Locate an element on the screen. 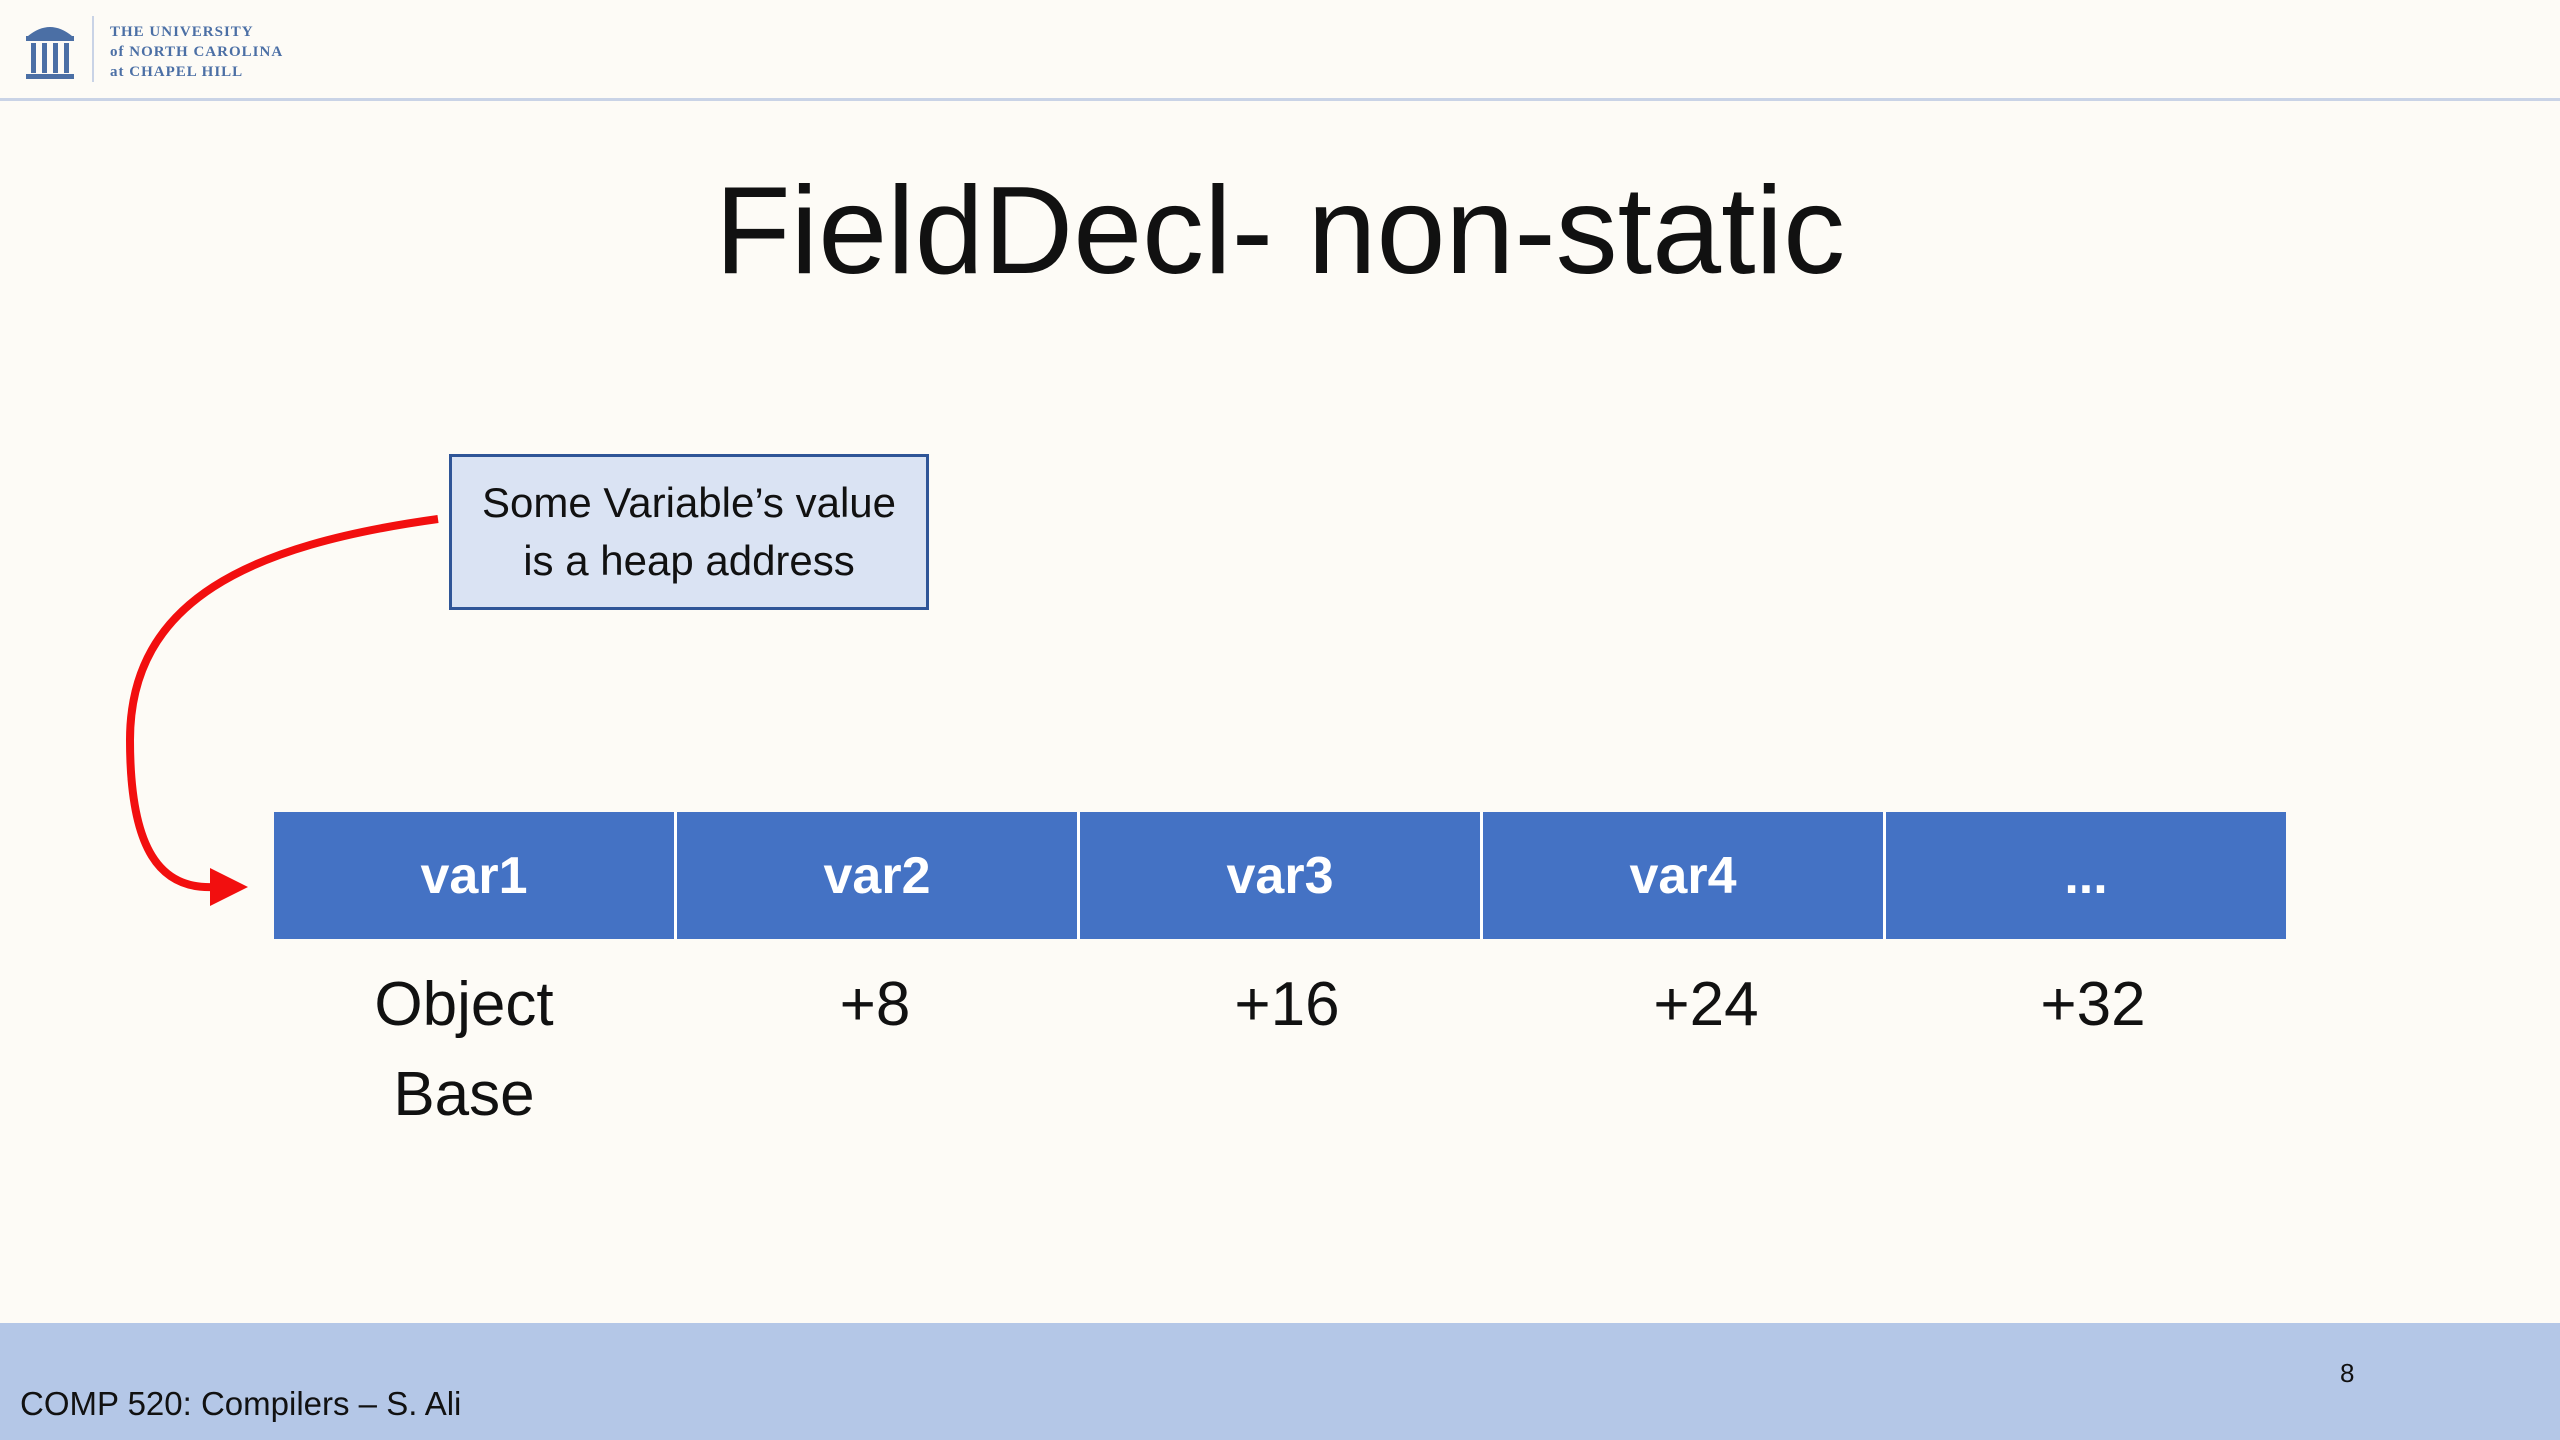 This screenshot has width=2560, height=1440. offset-line: +8 is located at coordinates (875, 1004).